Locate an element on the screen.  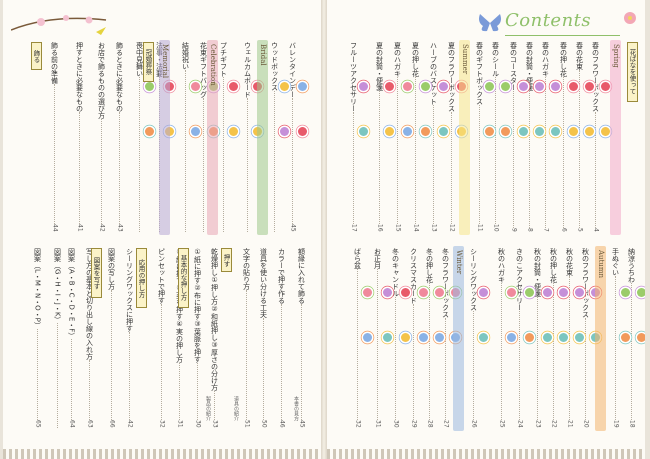
toc-entry: 夏の封筒・便箋 16 is located at coordinates (379, 137).